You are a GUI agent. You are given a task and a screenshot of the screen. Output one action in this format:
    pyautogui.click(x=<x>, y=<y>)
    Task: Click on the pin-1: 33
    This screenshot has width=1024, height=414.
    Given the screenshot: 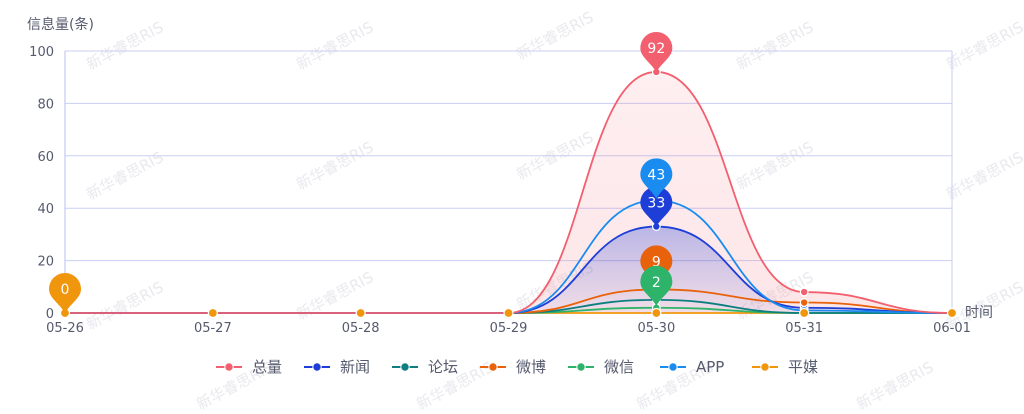 What is the action you would take?
    pyautogui.click(x=656, y=206)
    